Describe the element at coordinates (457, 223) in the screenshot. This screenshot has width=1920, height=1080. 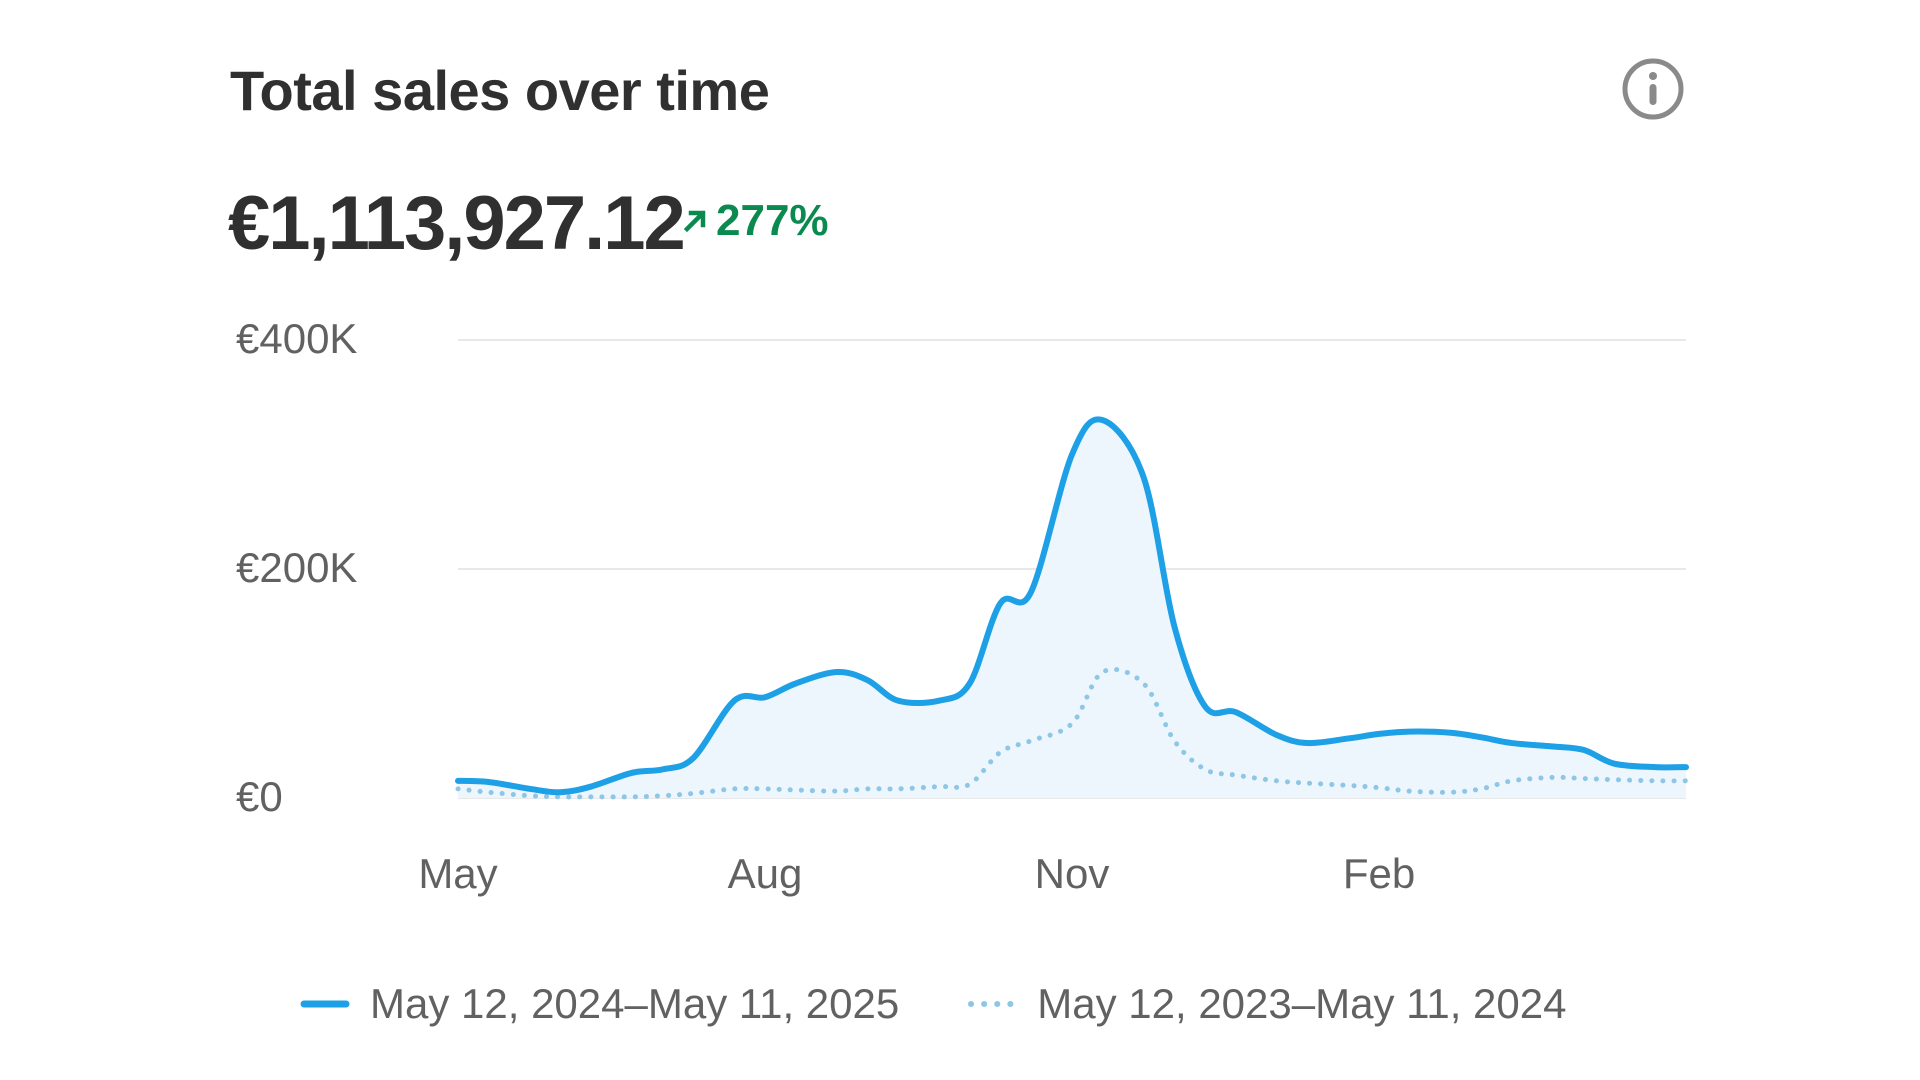
I see `total-sales-value: €1,113,927.12` at that location.